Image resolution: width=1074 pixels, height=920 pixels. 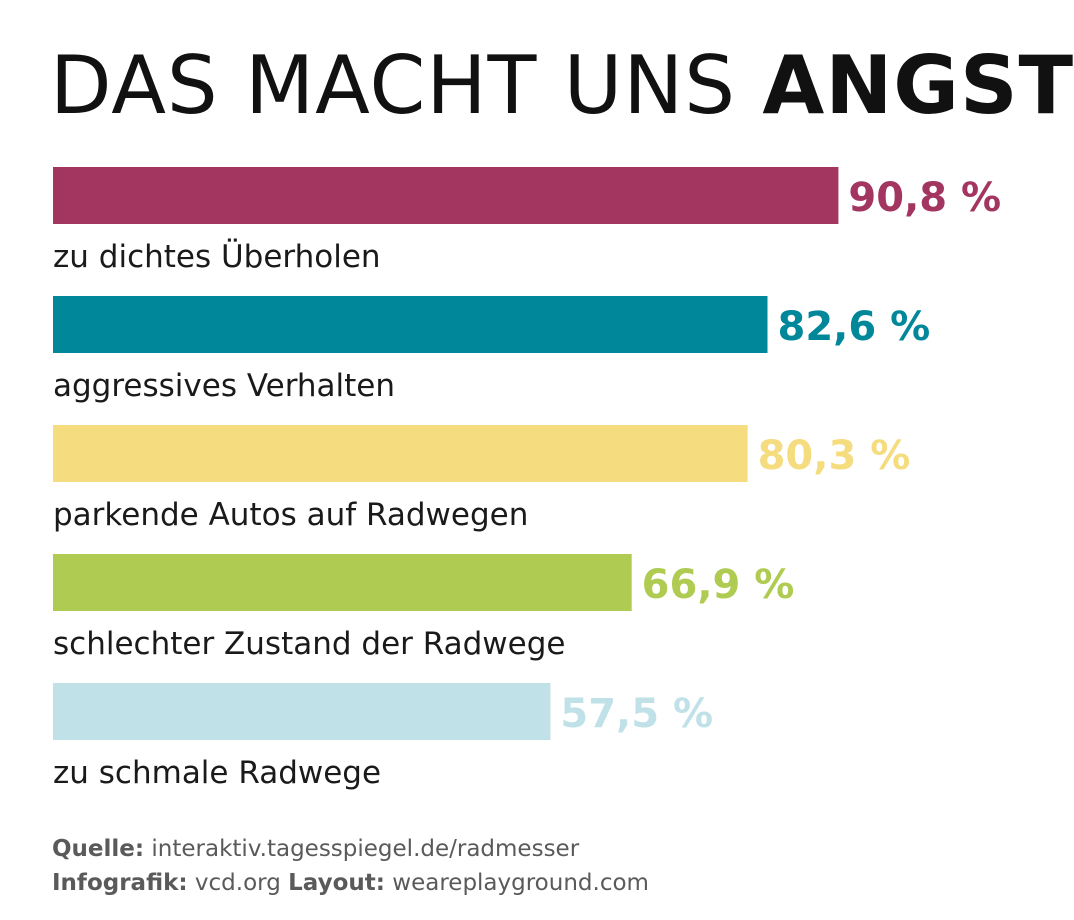 I want to click on category-label: schlechter Zustand der Radwege, so click(x=309, y=644).